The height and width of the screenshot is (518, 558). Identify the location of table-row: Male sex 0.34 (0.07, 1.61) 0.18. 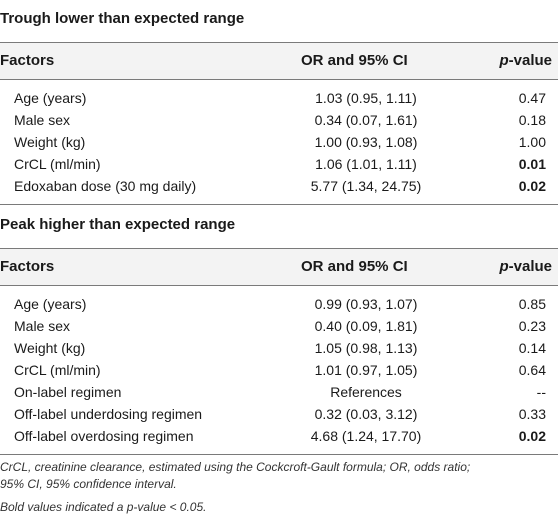
(279, 123).